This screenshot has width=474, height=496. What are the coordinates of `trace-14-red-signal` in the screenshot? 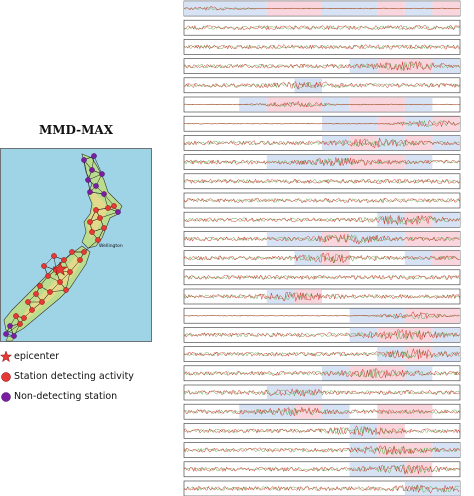 It's located at (321, 277).